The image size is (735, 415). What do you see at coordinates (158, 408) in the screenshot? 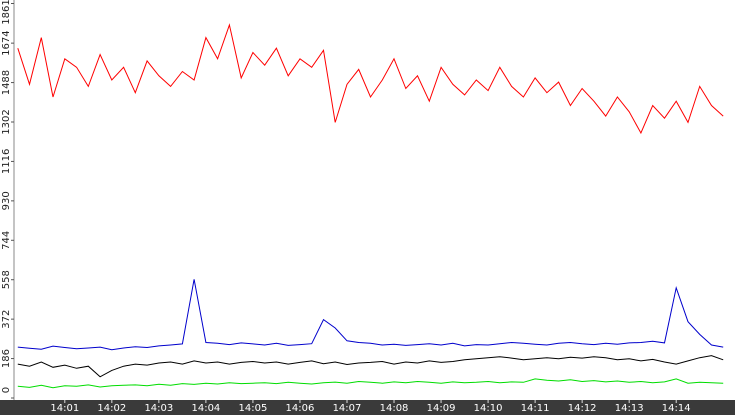
I see `x-tick-label: 14:03` at bounding box center [158, 408].